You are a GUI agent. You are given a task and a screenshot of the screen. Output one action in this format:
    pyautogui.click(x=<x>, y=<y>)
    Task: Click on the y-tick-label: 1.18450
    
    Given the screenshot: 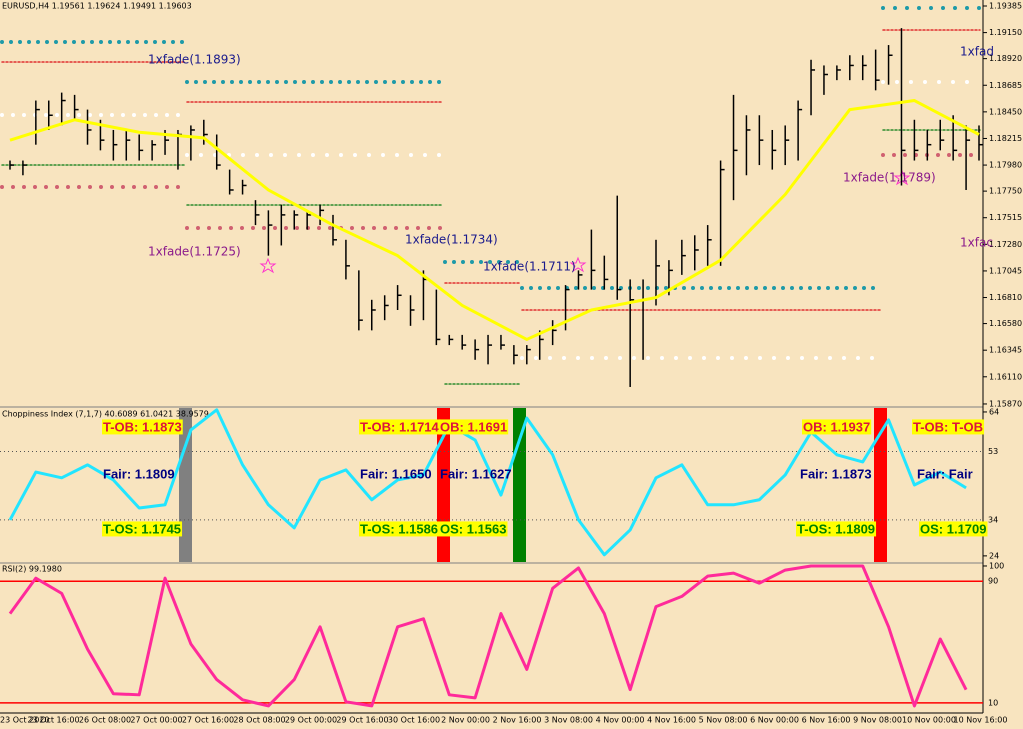 What is the action you would take?
    pyautogui.click(x=1005, y=111)
    